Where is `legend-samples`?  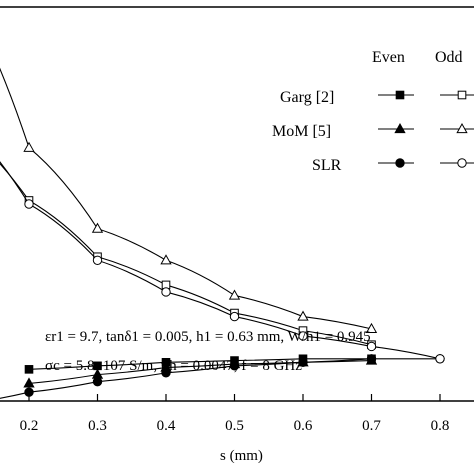
legend-samples is located at coordinates (426, 129).